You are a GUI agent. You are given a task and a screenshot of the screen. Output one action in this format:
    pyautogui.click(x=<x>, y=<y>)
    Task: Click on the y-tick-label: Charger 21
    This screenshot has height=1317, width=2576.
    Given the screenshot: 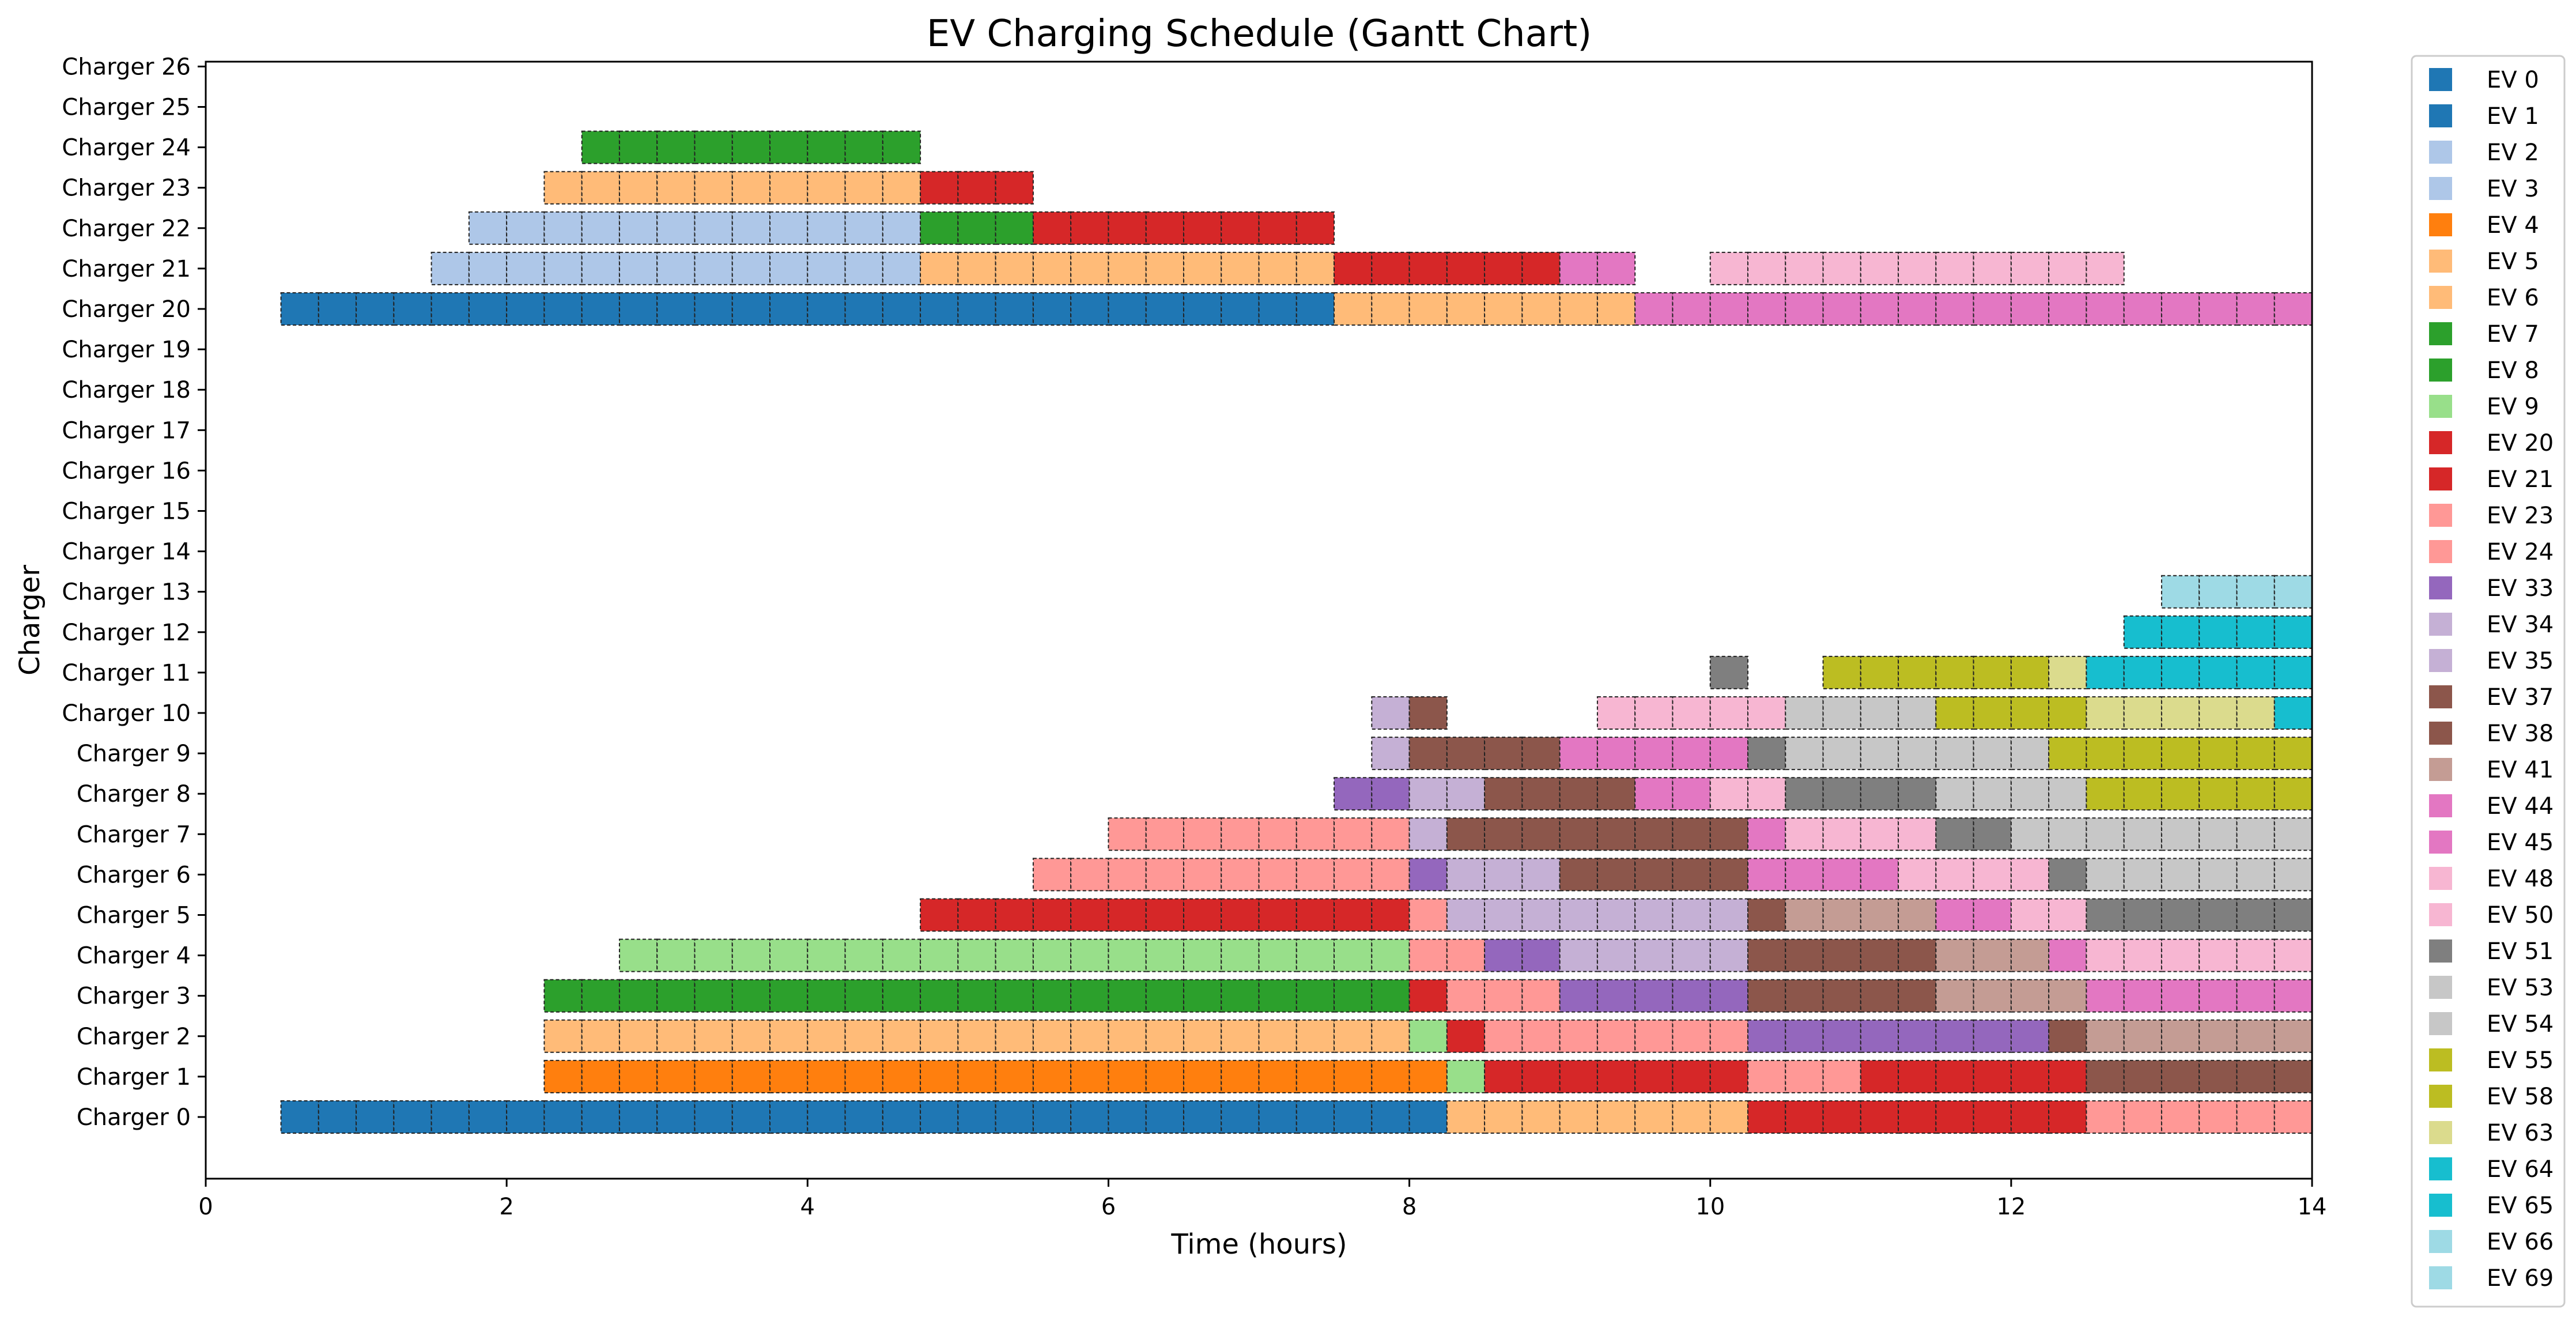 What is the action you would take?
    pyautogui.click(x=126, y=269)
    